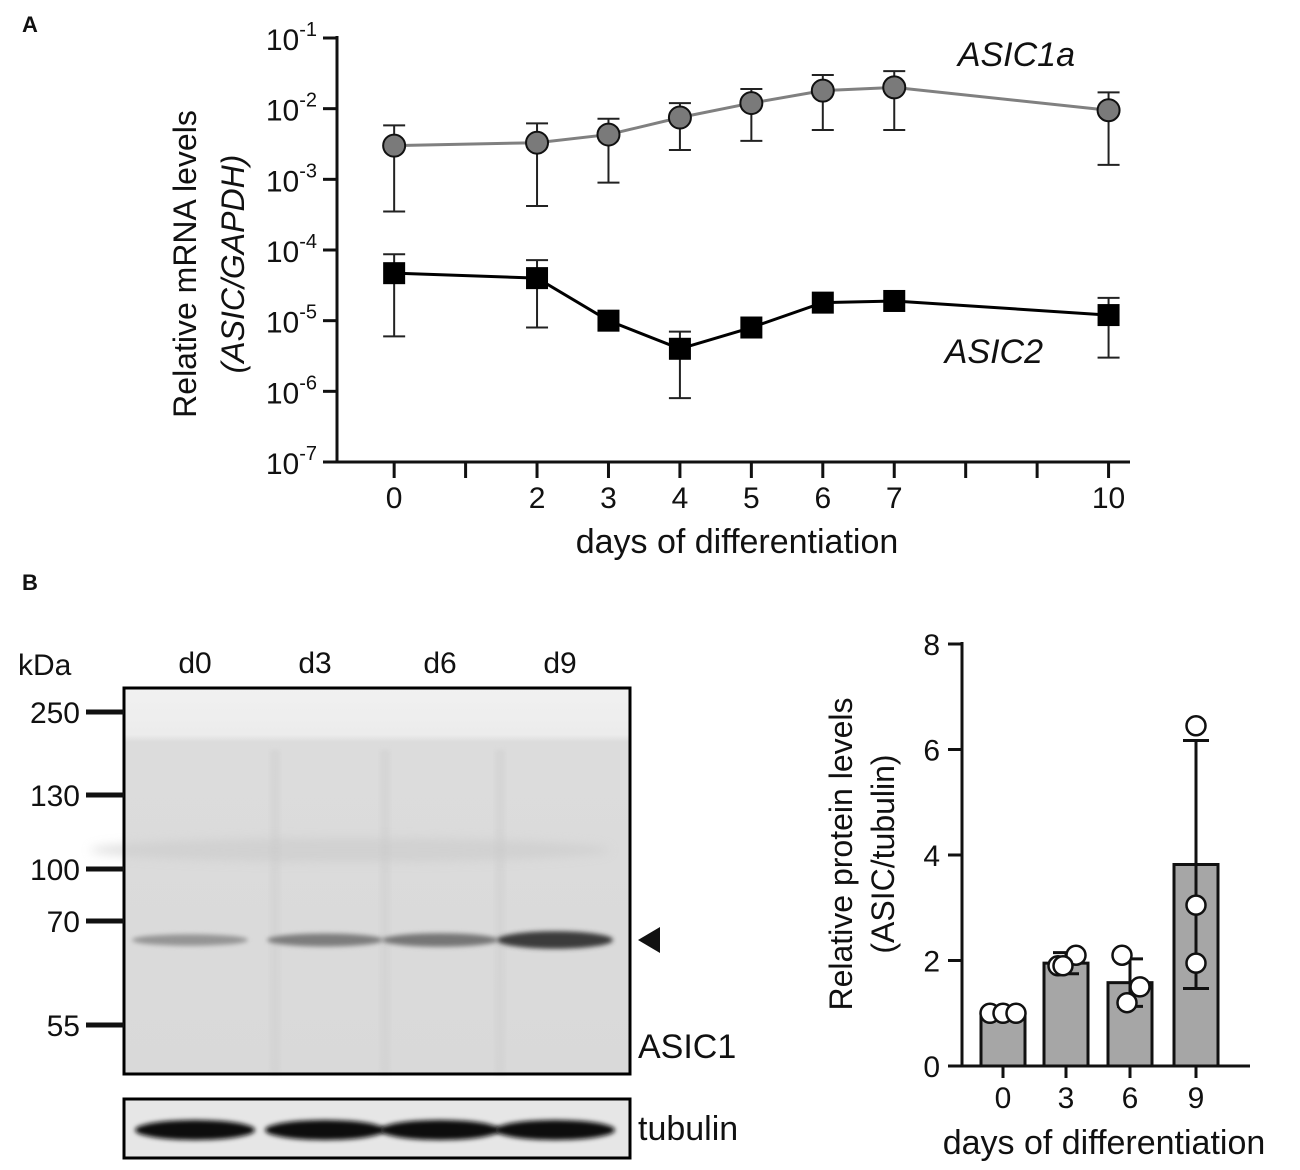  I want to click on y-axis-label-line2: (ASIC/GAPDH), so click(233, 264).